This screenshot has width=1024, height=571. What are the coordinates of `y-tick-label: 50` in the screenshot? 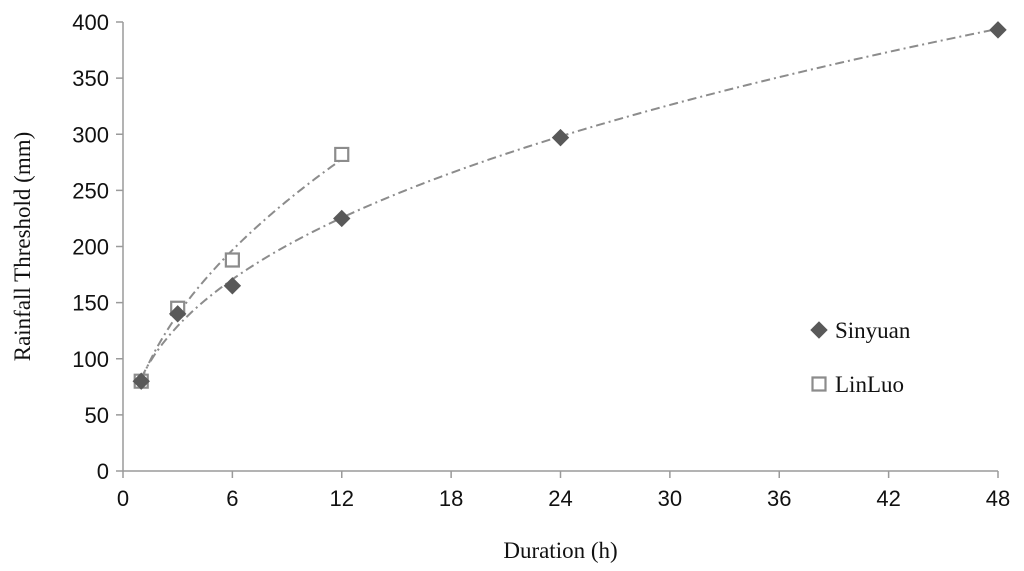 It's located at (97, 415).